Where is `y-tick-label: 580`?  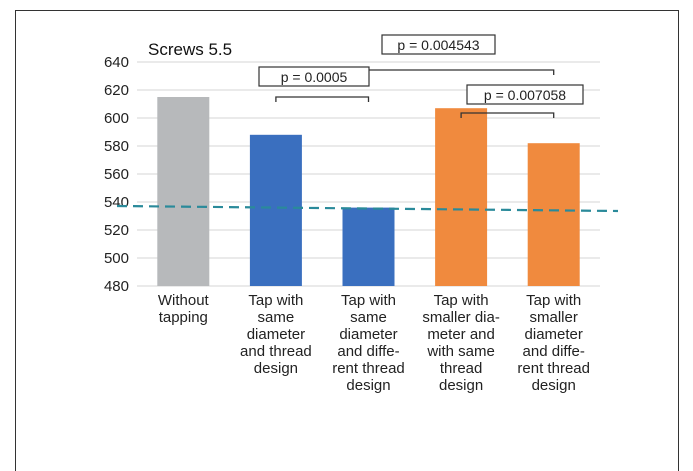 y-tick-label: 580 is located at coordinates (116, 146).